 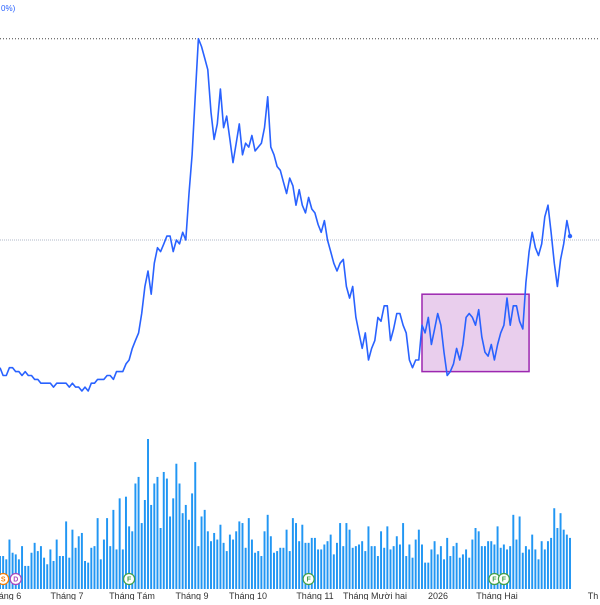 I want to click on event-marker-circle, so click(x=308, y=579).